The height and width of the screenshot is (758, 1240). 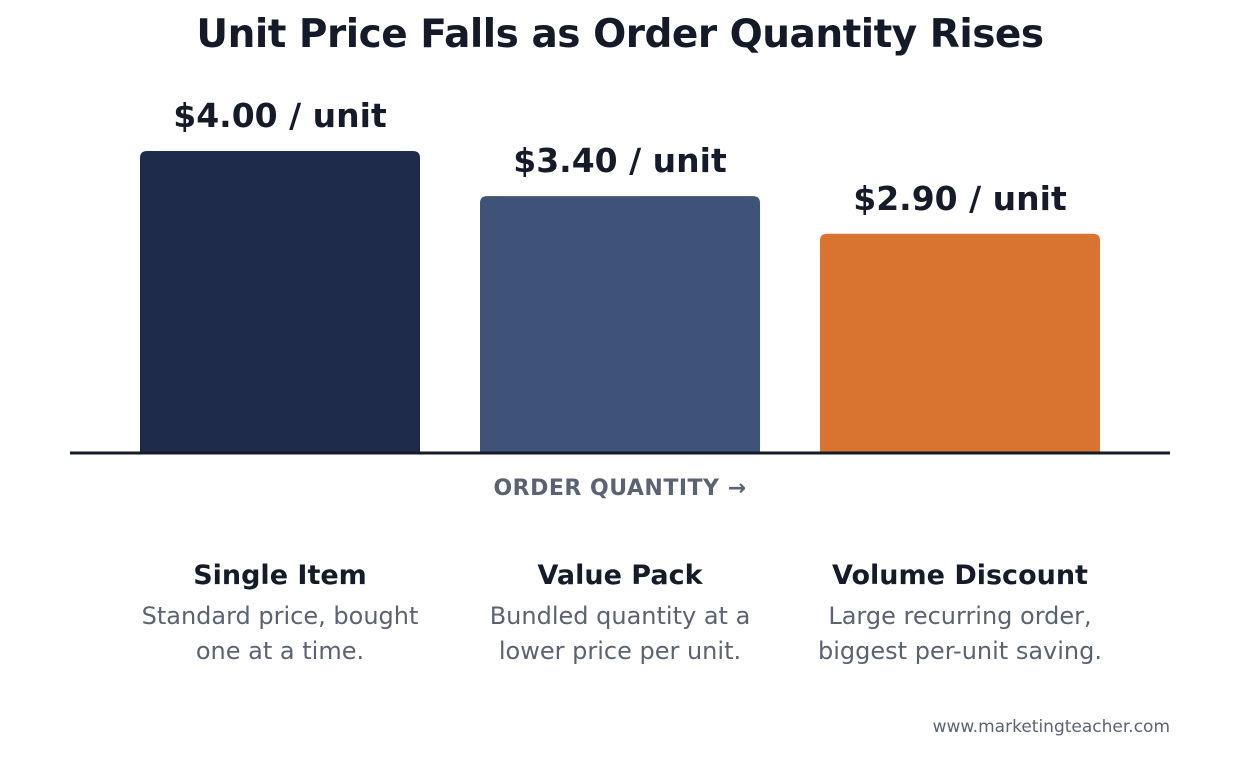 I want to click on x-axis-label: ORDER QUANTITY →, so click(x=620, y=488).